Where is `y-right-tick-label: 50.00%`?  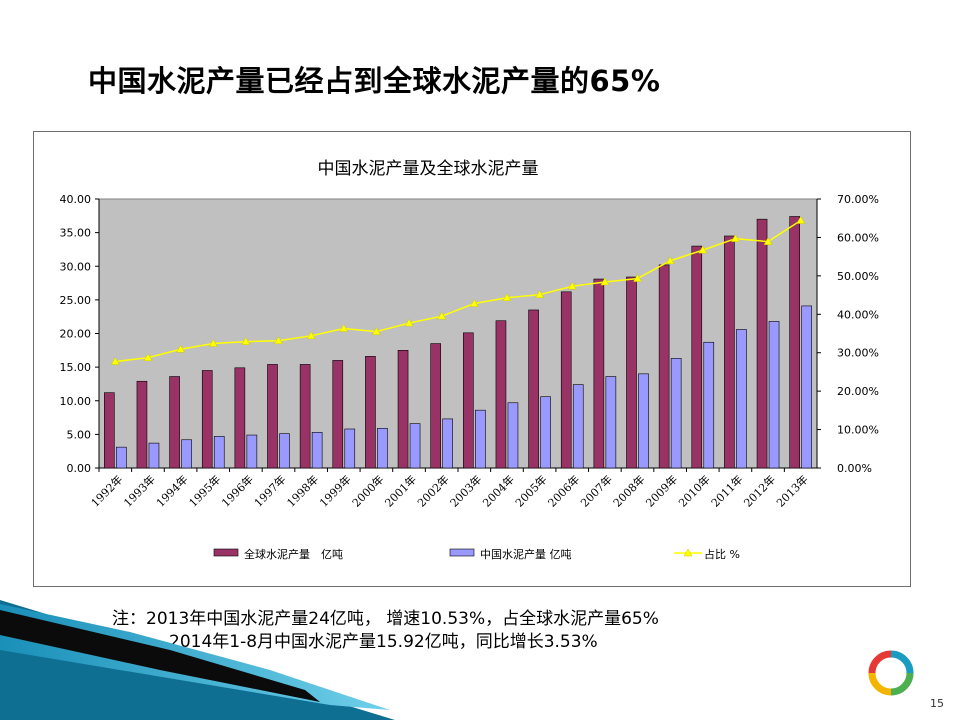
y-right-tick-label: 50.00% is located at coordinates (858, 276).